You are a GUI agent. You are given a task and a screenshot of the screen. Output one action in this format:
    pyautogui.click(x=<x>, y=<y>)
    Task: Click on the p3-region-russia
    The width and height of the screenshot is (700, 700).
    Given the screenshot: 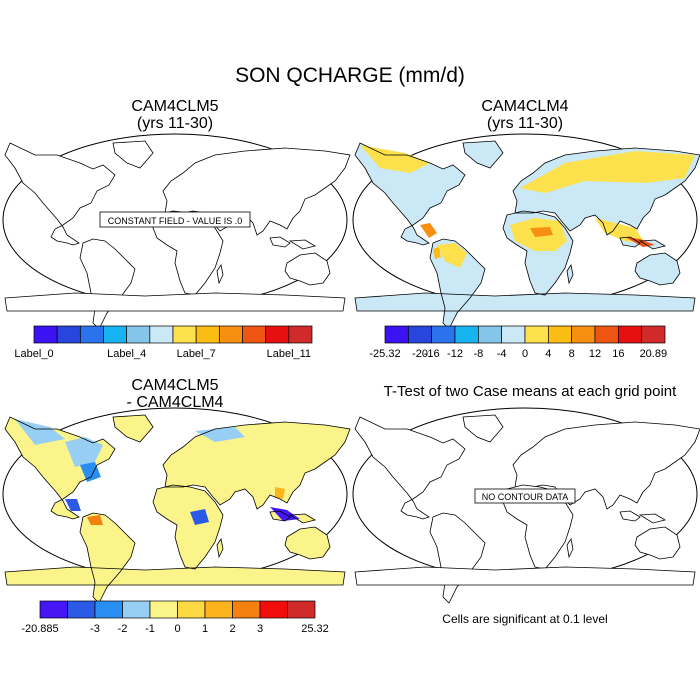 What is the action you would take?
    pyautogui.click(x=220, y=434)
    